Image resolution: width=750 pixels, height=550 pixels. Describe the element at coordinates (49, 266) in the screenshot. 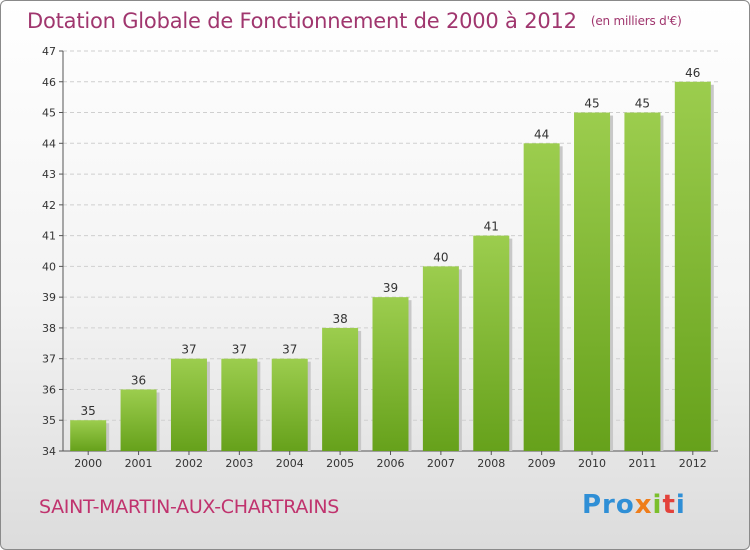

I see `y-tick-label: 40` at that location.